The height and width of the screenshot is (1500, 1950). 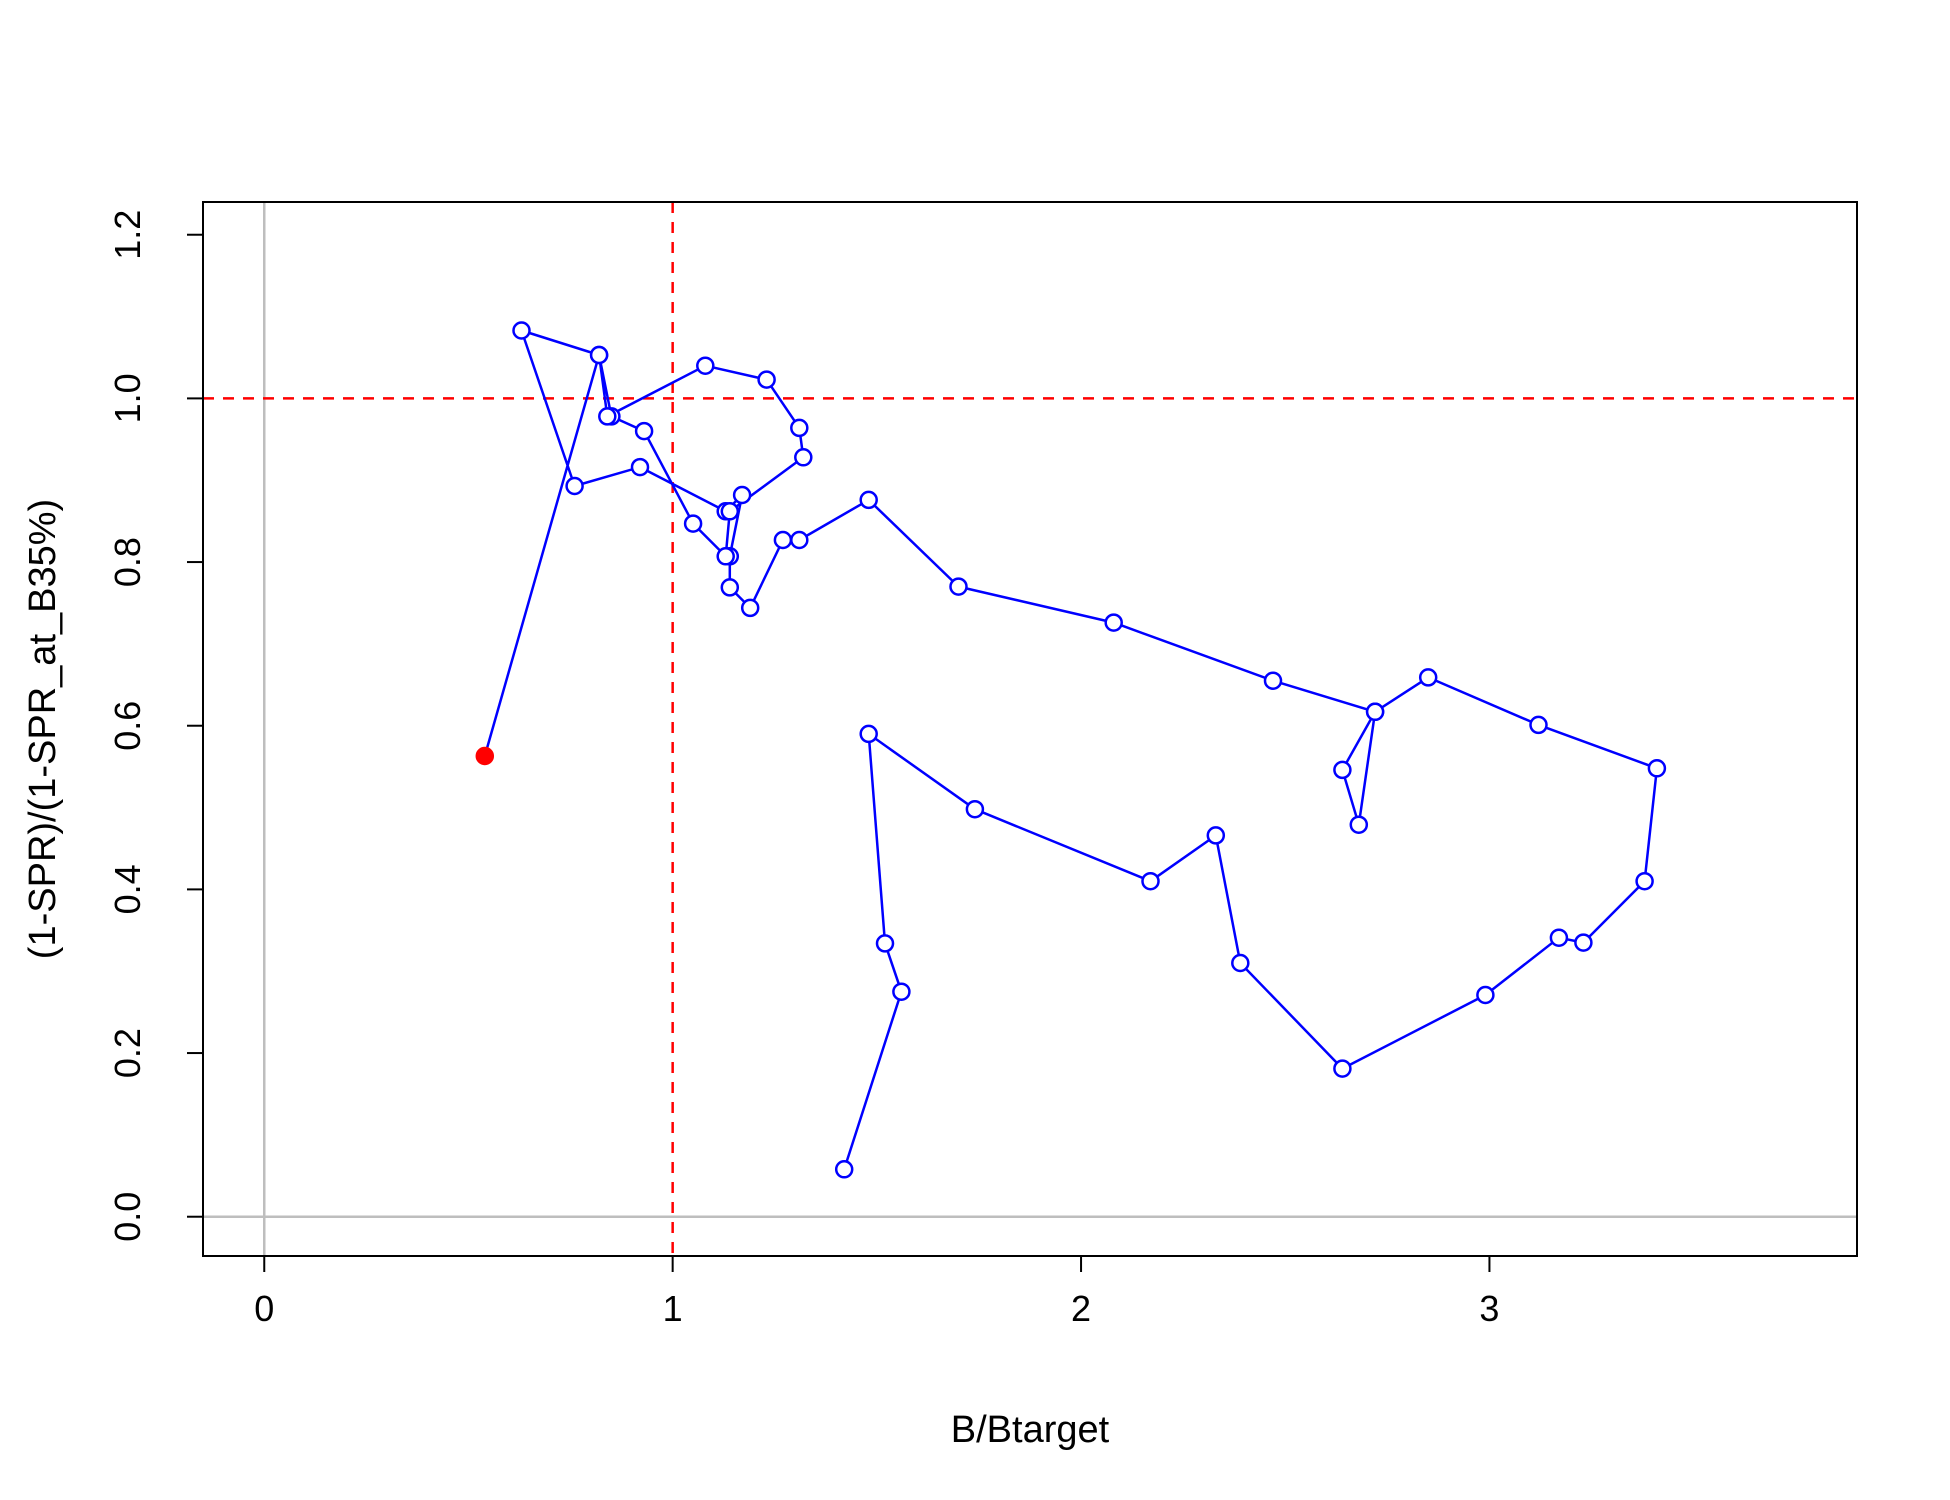 I want to click on x-tick-label: 0, so click(x=264, y=1308).